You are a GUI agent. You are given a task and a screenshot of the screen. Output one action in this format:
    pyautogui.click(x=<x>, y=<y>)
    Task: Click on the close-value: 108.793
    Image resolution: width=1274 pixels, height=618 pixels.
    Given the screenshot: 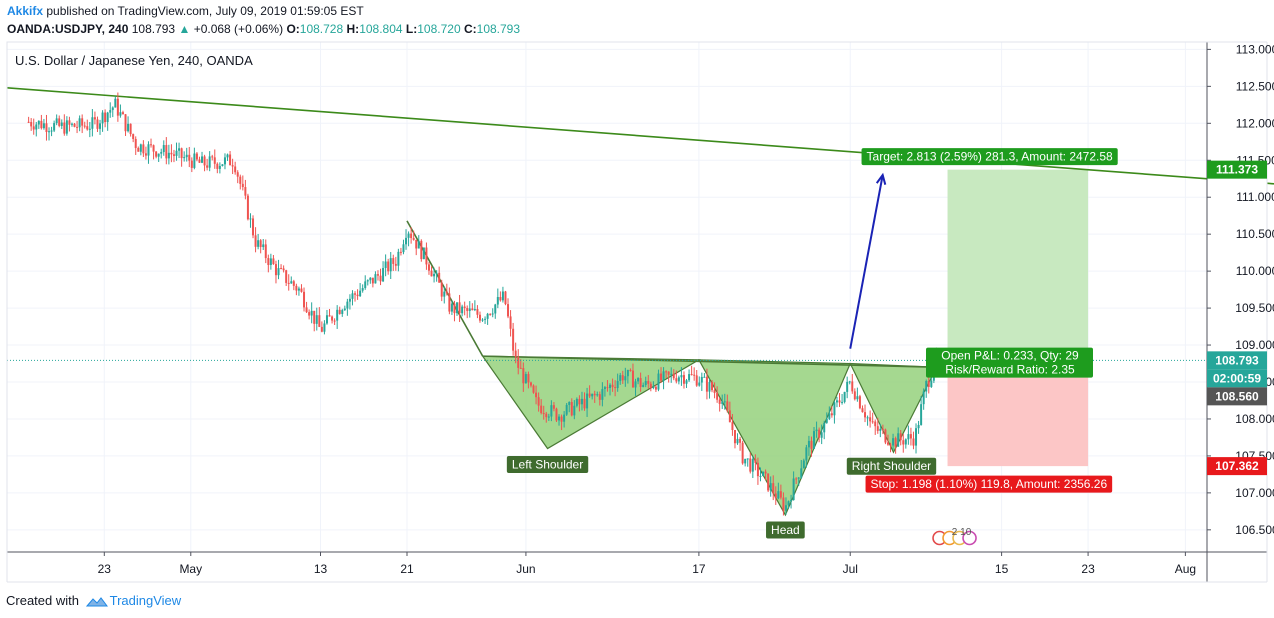 What is the action you would take?
    pyautogui.click(x=498, y=29)
    